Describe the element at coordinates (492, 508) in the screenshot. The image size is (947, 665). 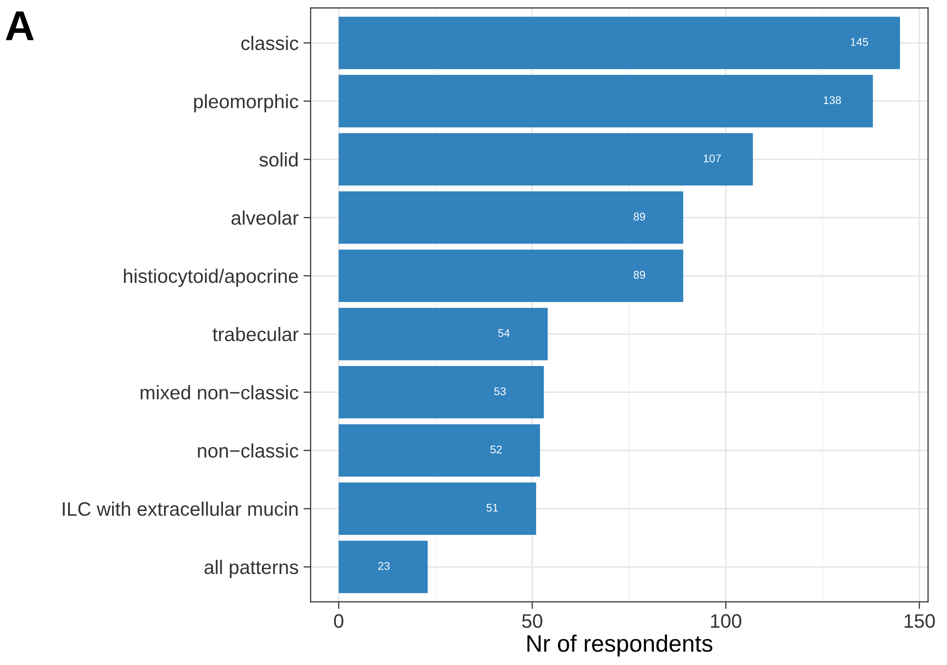
I see `data-label: 51` at that location.